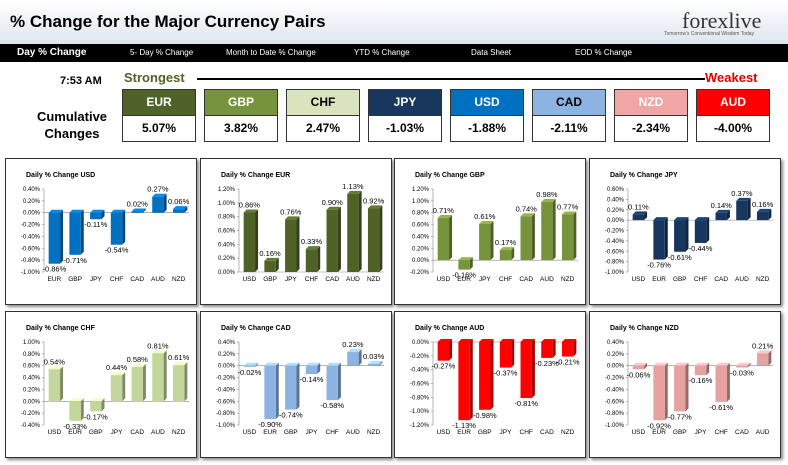 This screenshot has width=788, height=465. What do you see at coordinates (52, 52) in the screenshot?
I see `tab-day-change: Day % Change` at bounding box center [52, 52].